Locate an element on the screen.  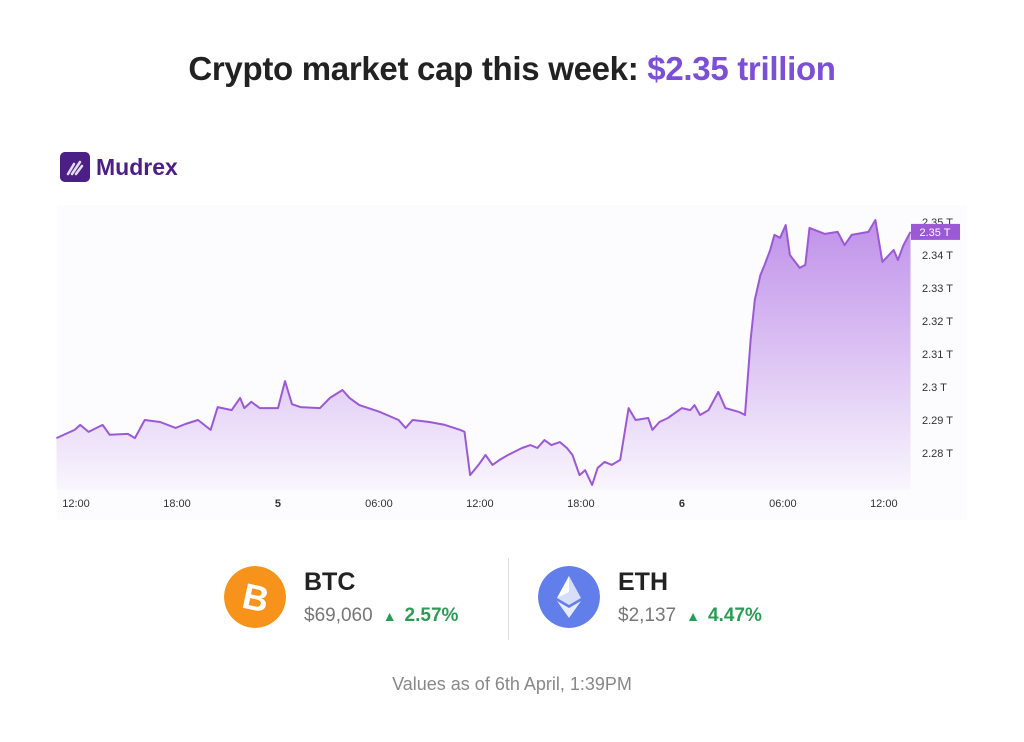
current-value-label: 2.35 T is located at coordinates (935, 233).